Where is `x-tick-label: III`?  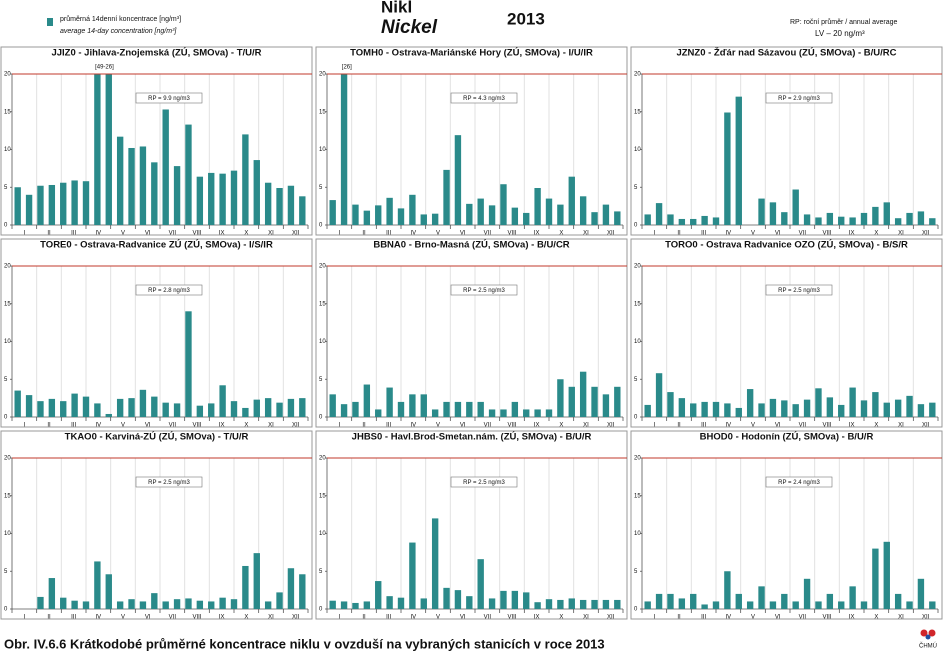 x-tick-label: III is located at coordinates (73, 618).